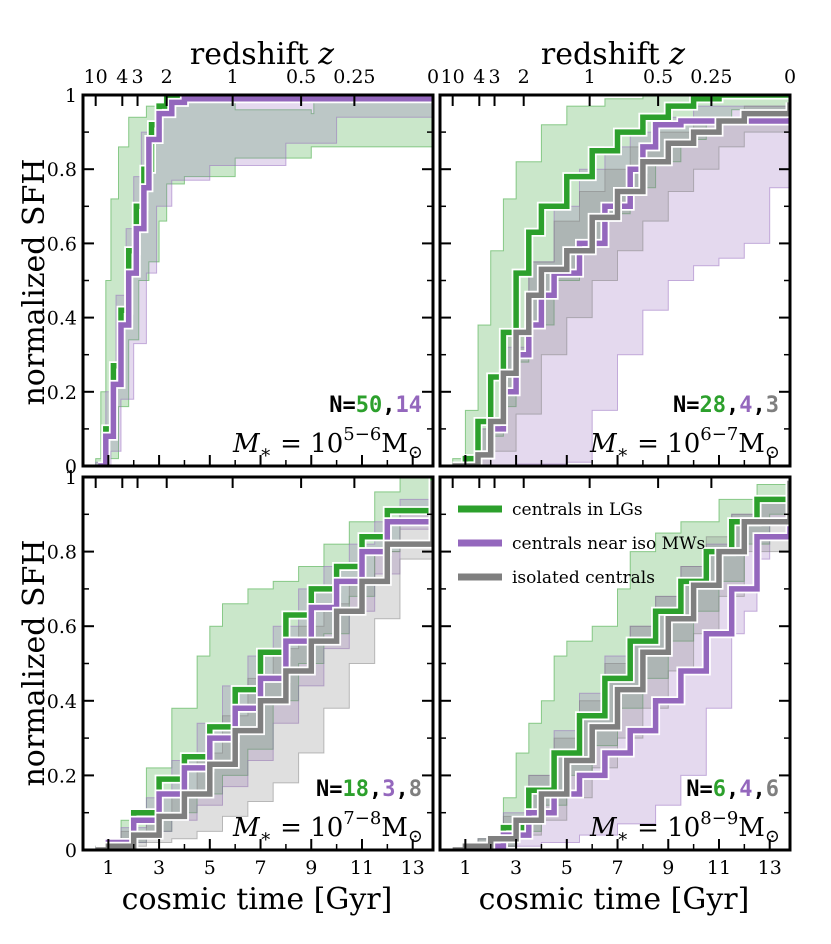 This screenshot has width=831, height=944. I want to click on legend-label-mw: centrals near iso MWs, so click(608, 544).